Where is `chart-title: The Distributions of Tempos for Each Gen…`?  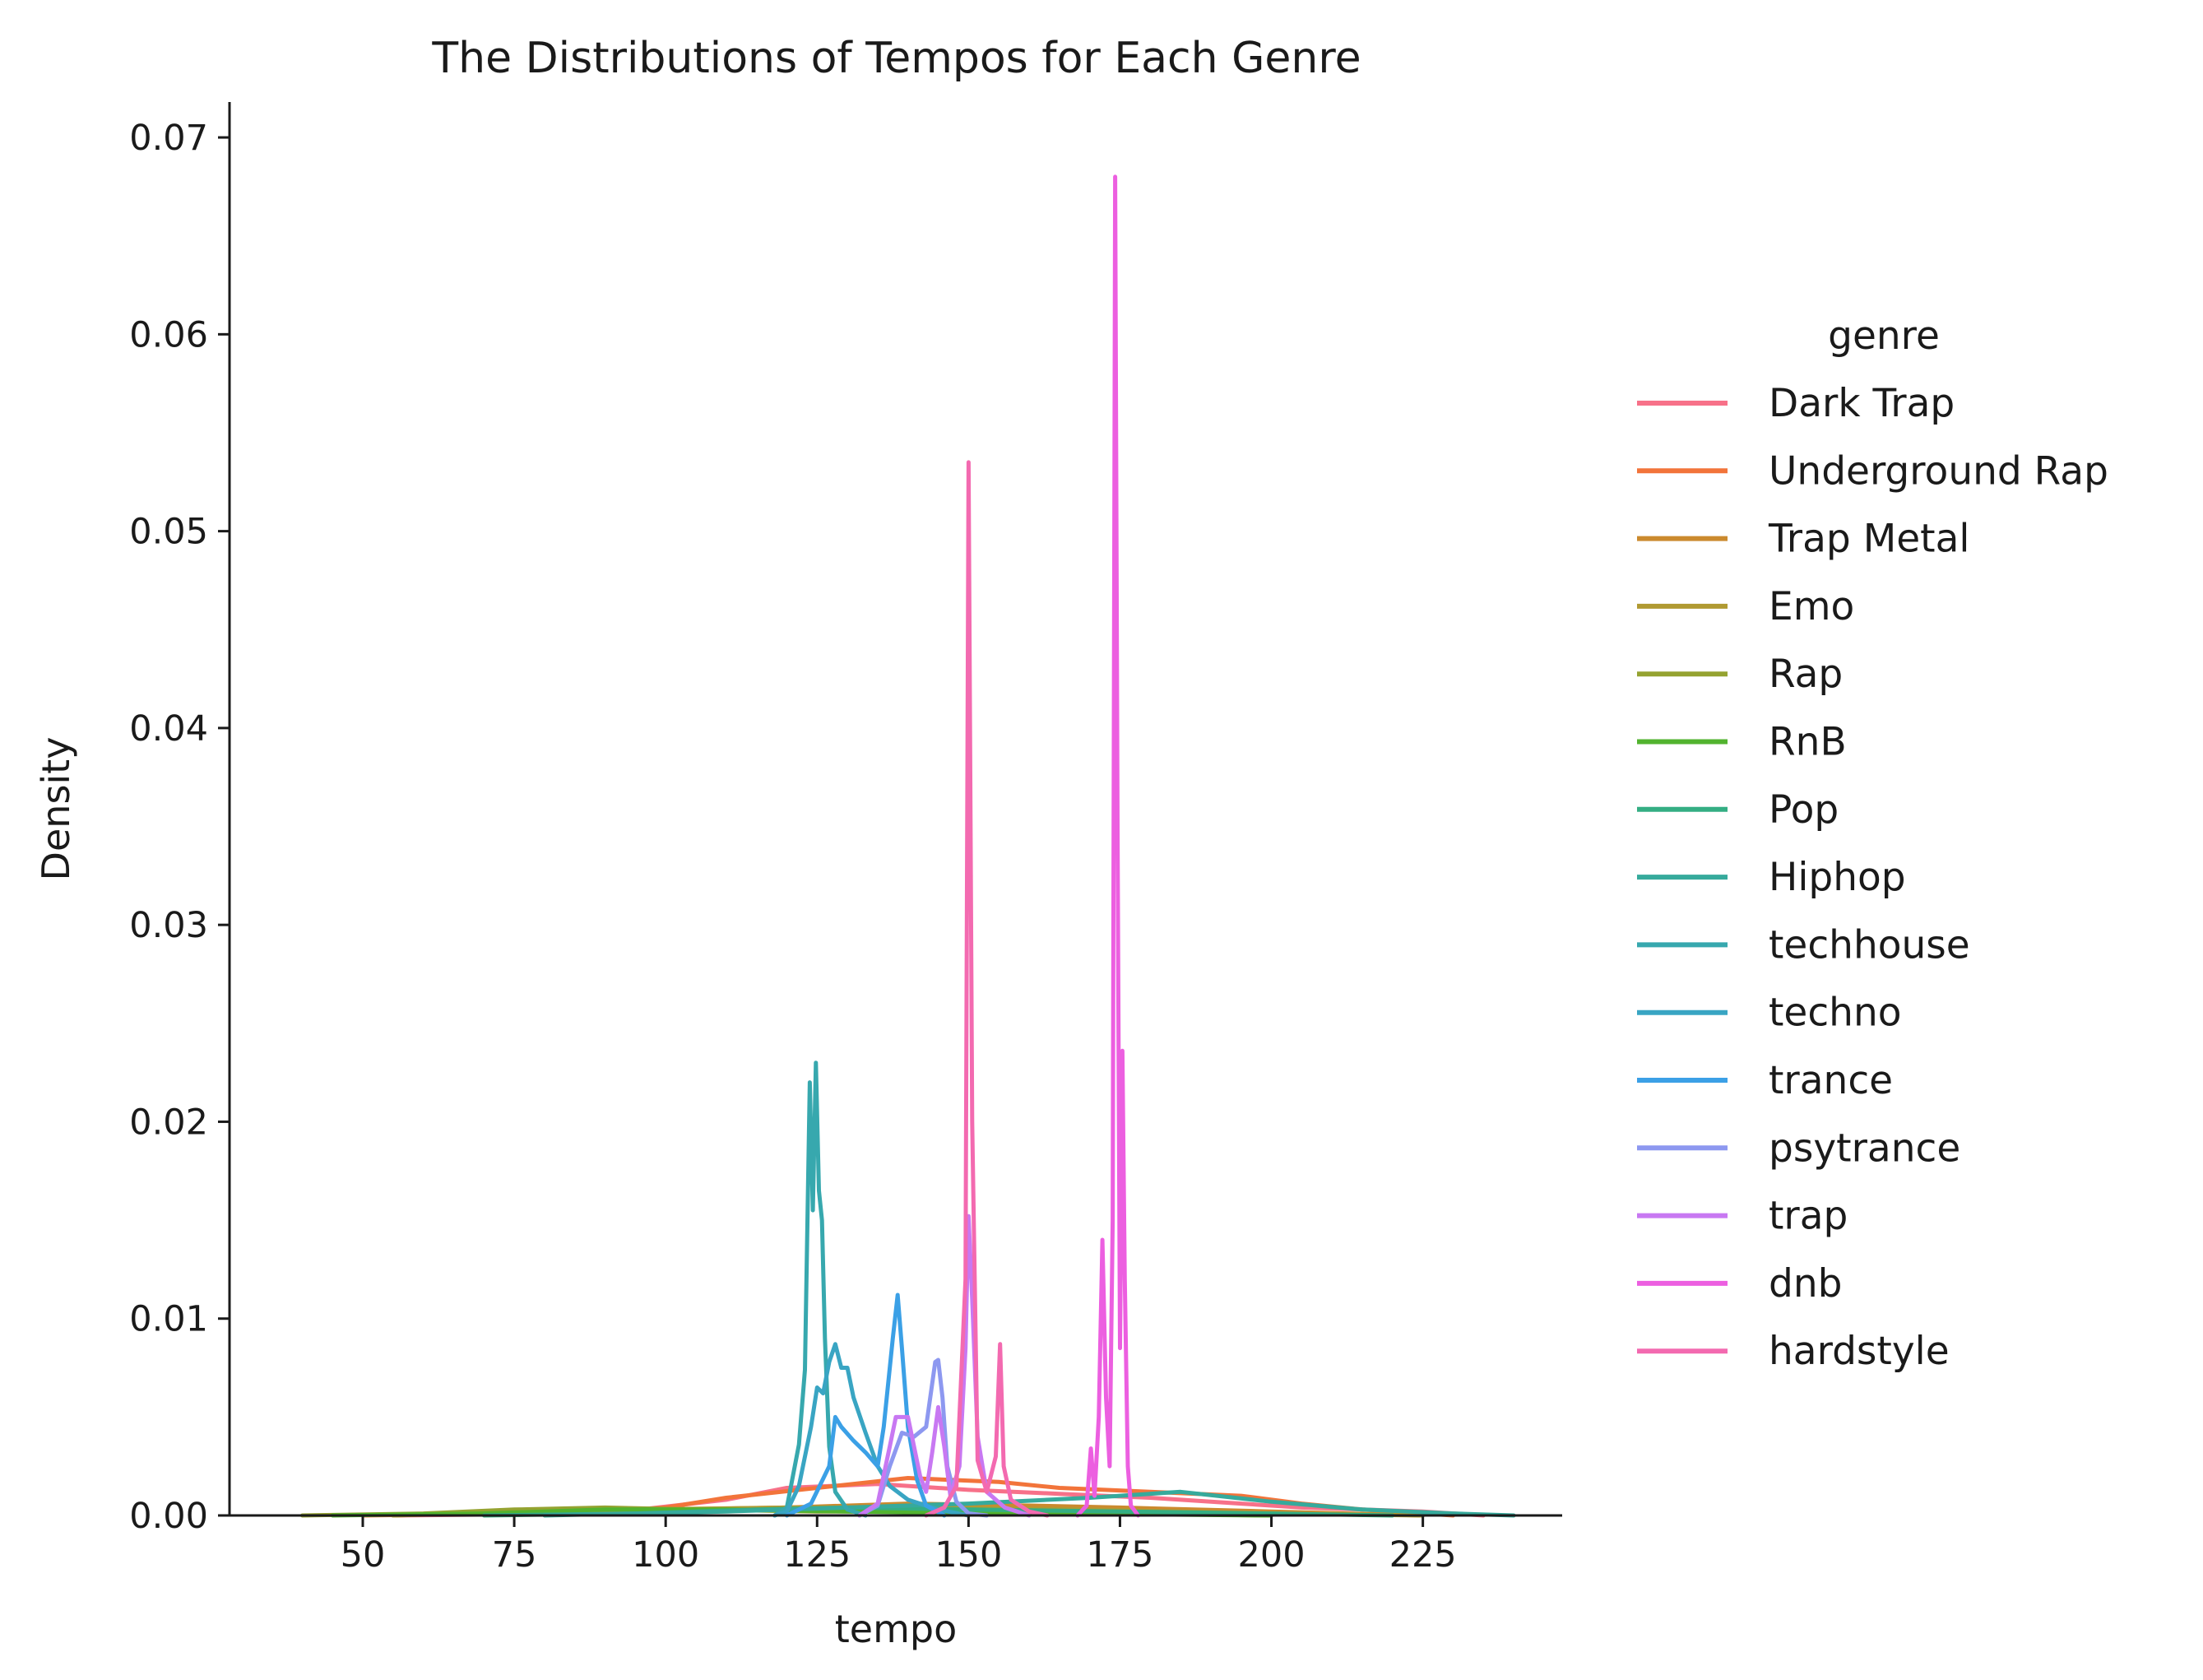
chart-title: The Distributions of Tempos for Each Gen… is located at coordinates (896, 58).